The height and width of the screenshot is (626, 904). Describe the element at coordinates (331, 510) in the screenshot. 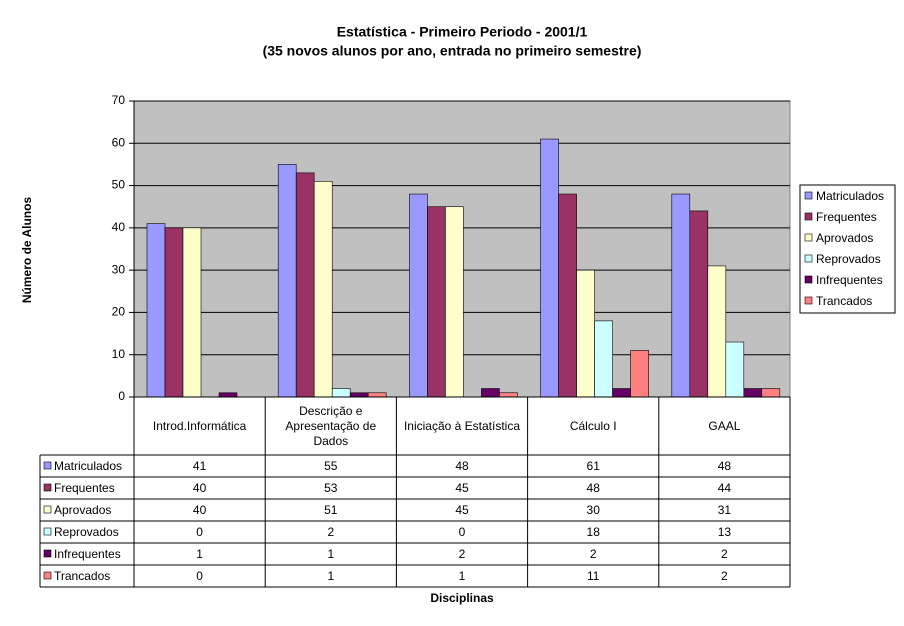

I see `table-value: 51` at that location.